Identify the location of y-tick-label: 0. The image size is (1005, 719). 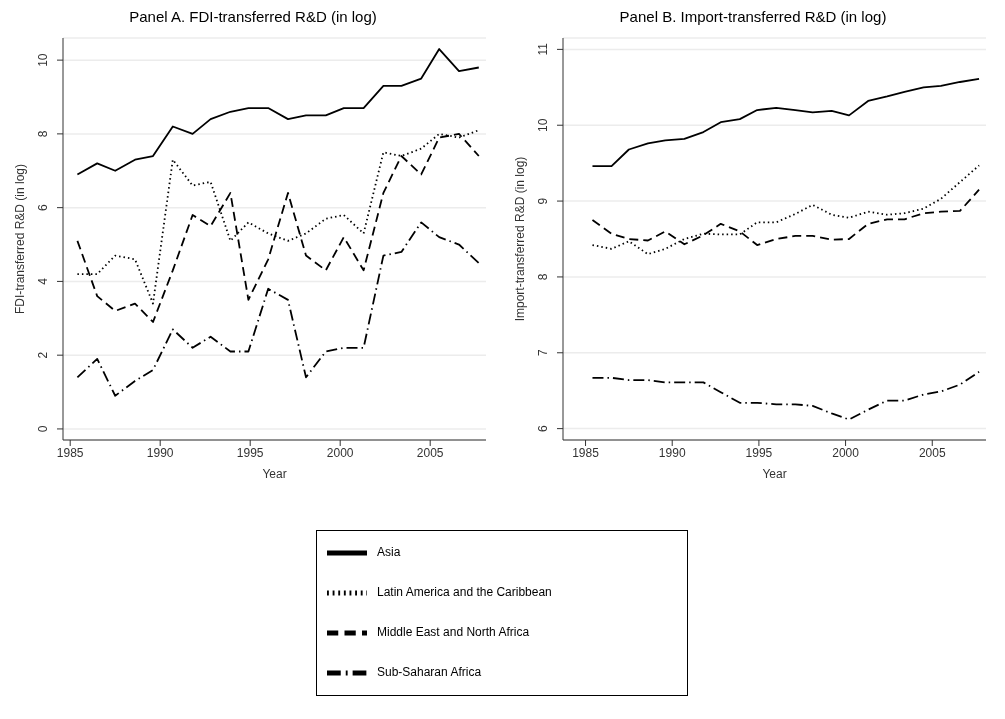
(43, 429).